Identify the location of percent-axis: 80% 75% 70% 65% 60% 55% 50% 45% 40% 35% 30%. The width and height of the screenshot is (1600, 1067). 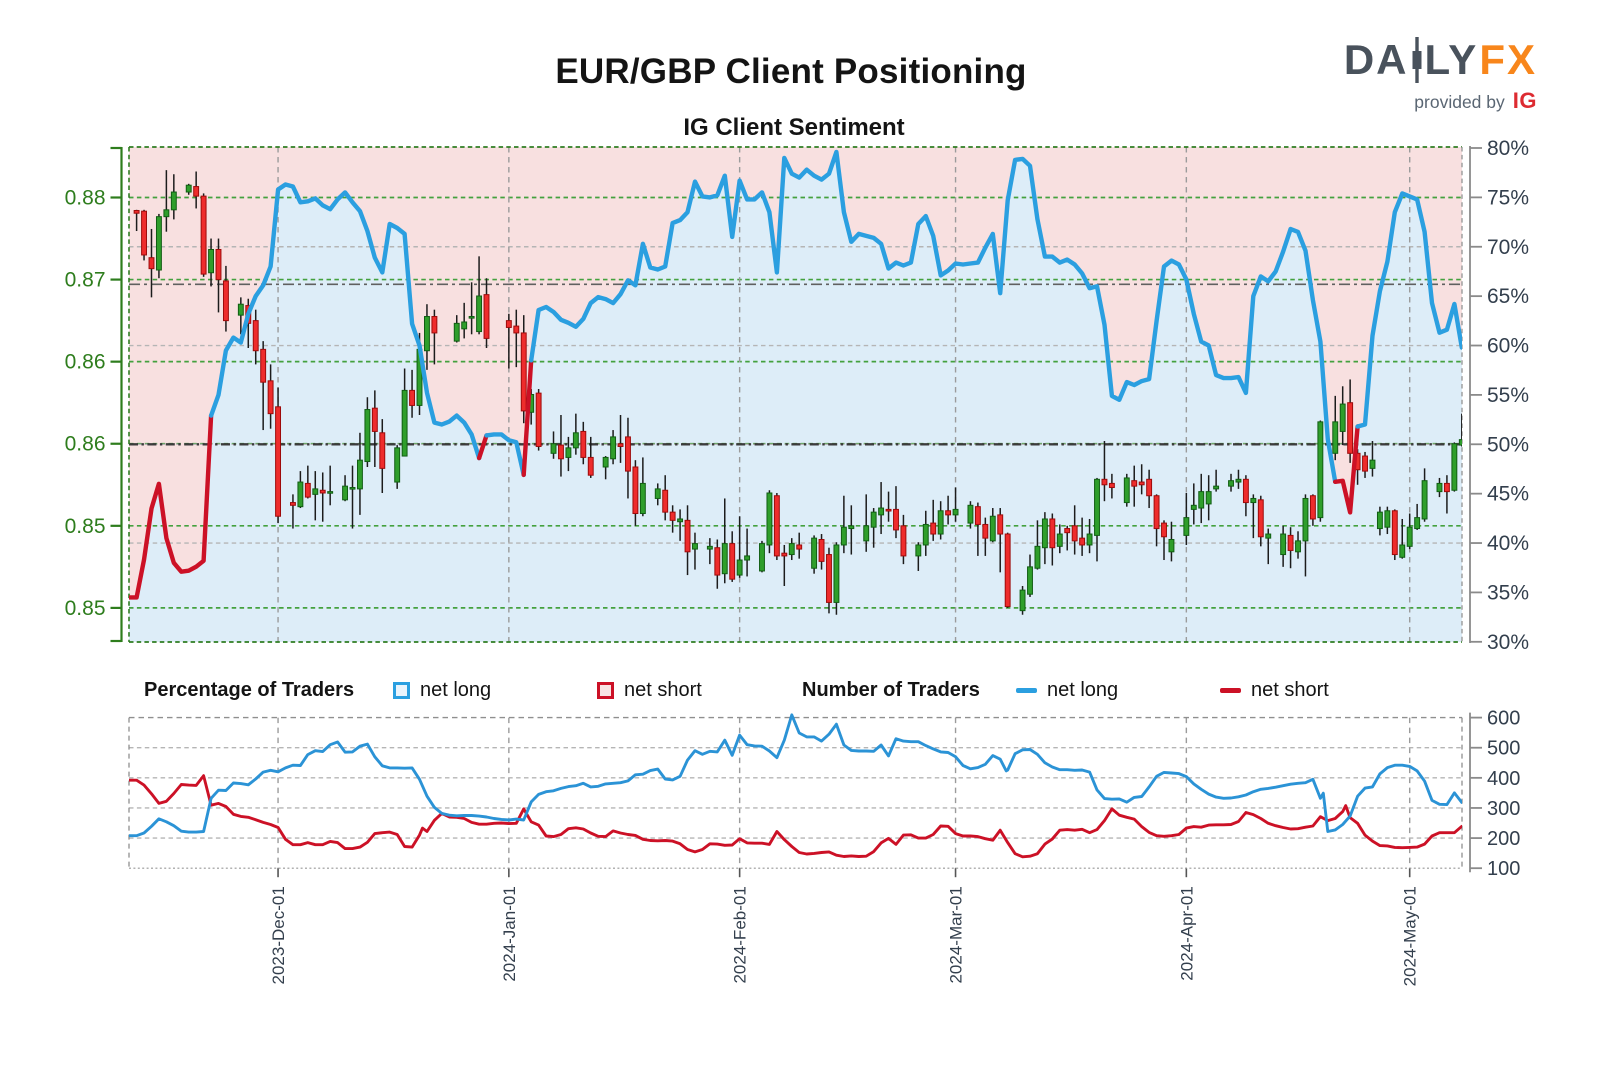
(1499, 395).